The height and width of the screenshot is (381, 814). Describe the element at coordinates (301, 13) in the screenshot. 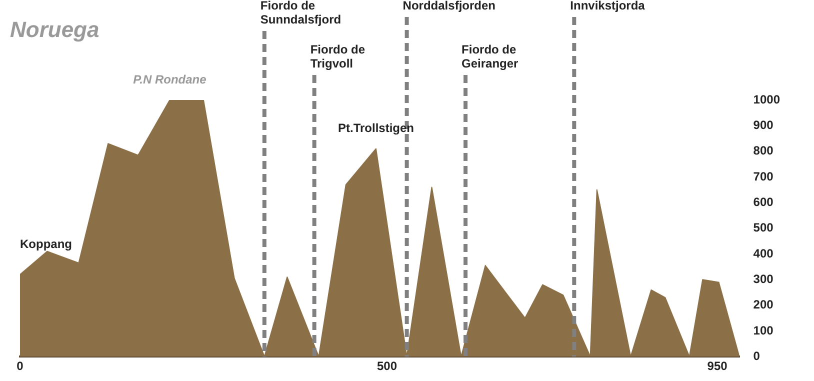

I see `ref-line-label: Fiordo de Sunndalsfjord` at that location.